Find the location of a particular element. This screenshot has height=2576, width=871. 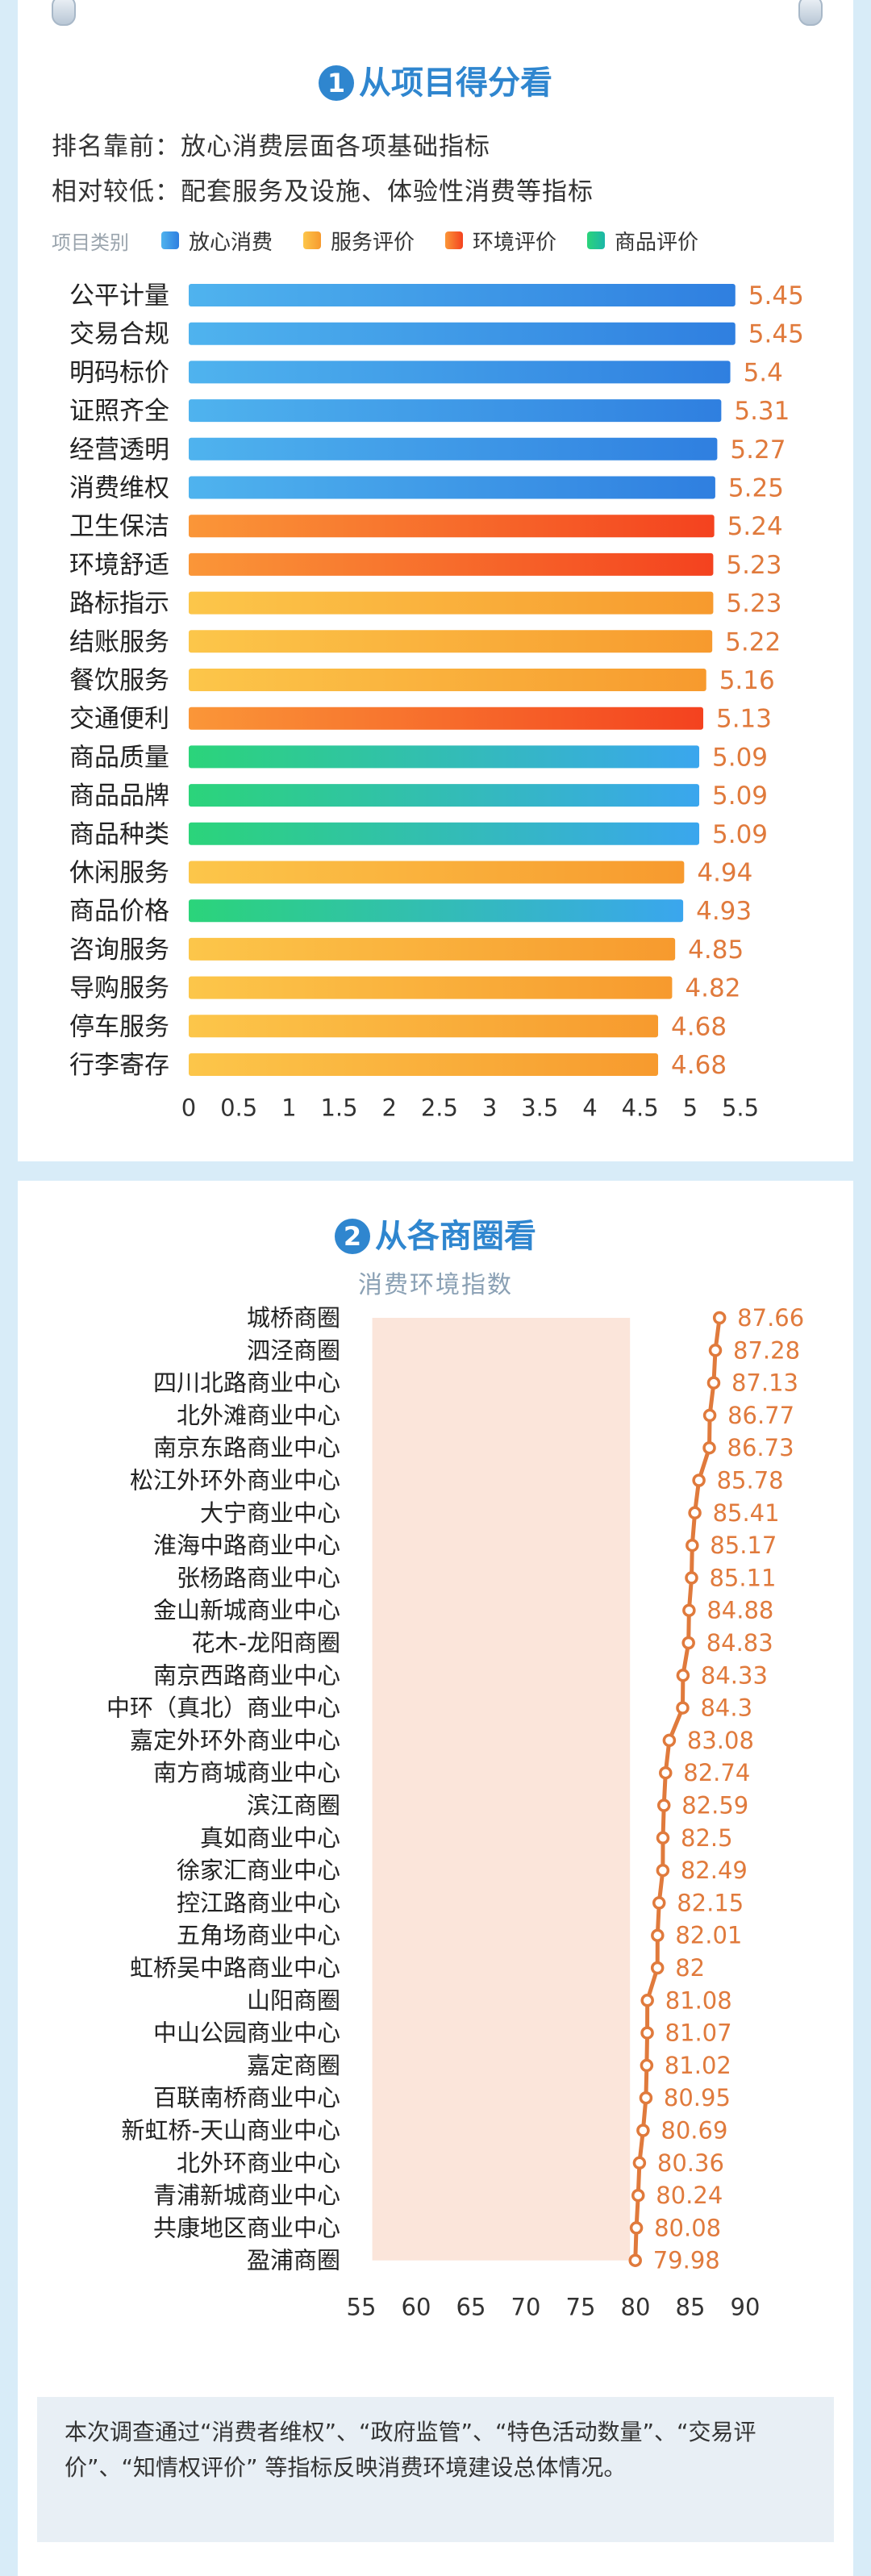

legend-swatch is located at coordinates (312, 240).